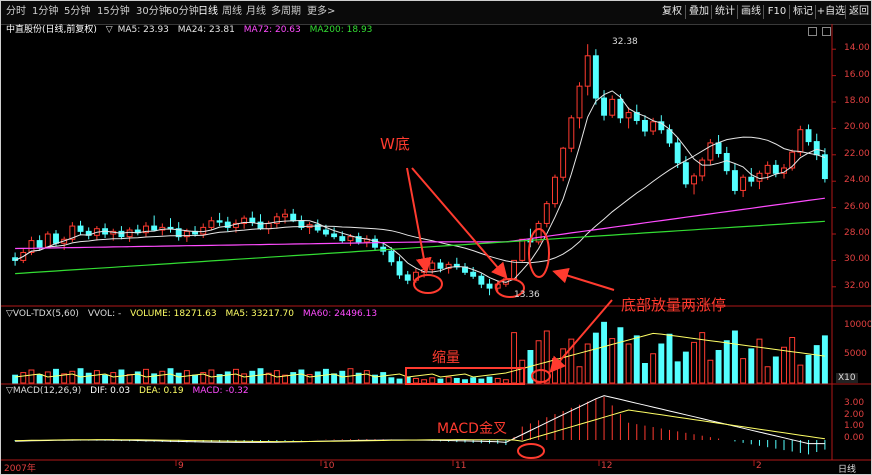 This screenshot has width=872, height=475. What do you see at coordinates (698, 12) in the screenshot?
I see `overlay-button: 叠加` at bounding box center [698, 12].